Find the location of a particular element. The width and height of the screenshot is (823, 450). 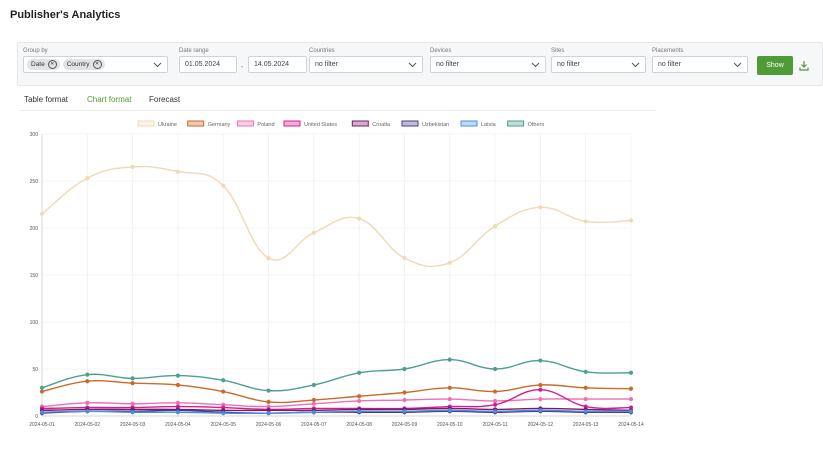

legend-swatch-germany is located at coordinates (196, 123).